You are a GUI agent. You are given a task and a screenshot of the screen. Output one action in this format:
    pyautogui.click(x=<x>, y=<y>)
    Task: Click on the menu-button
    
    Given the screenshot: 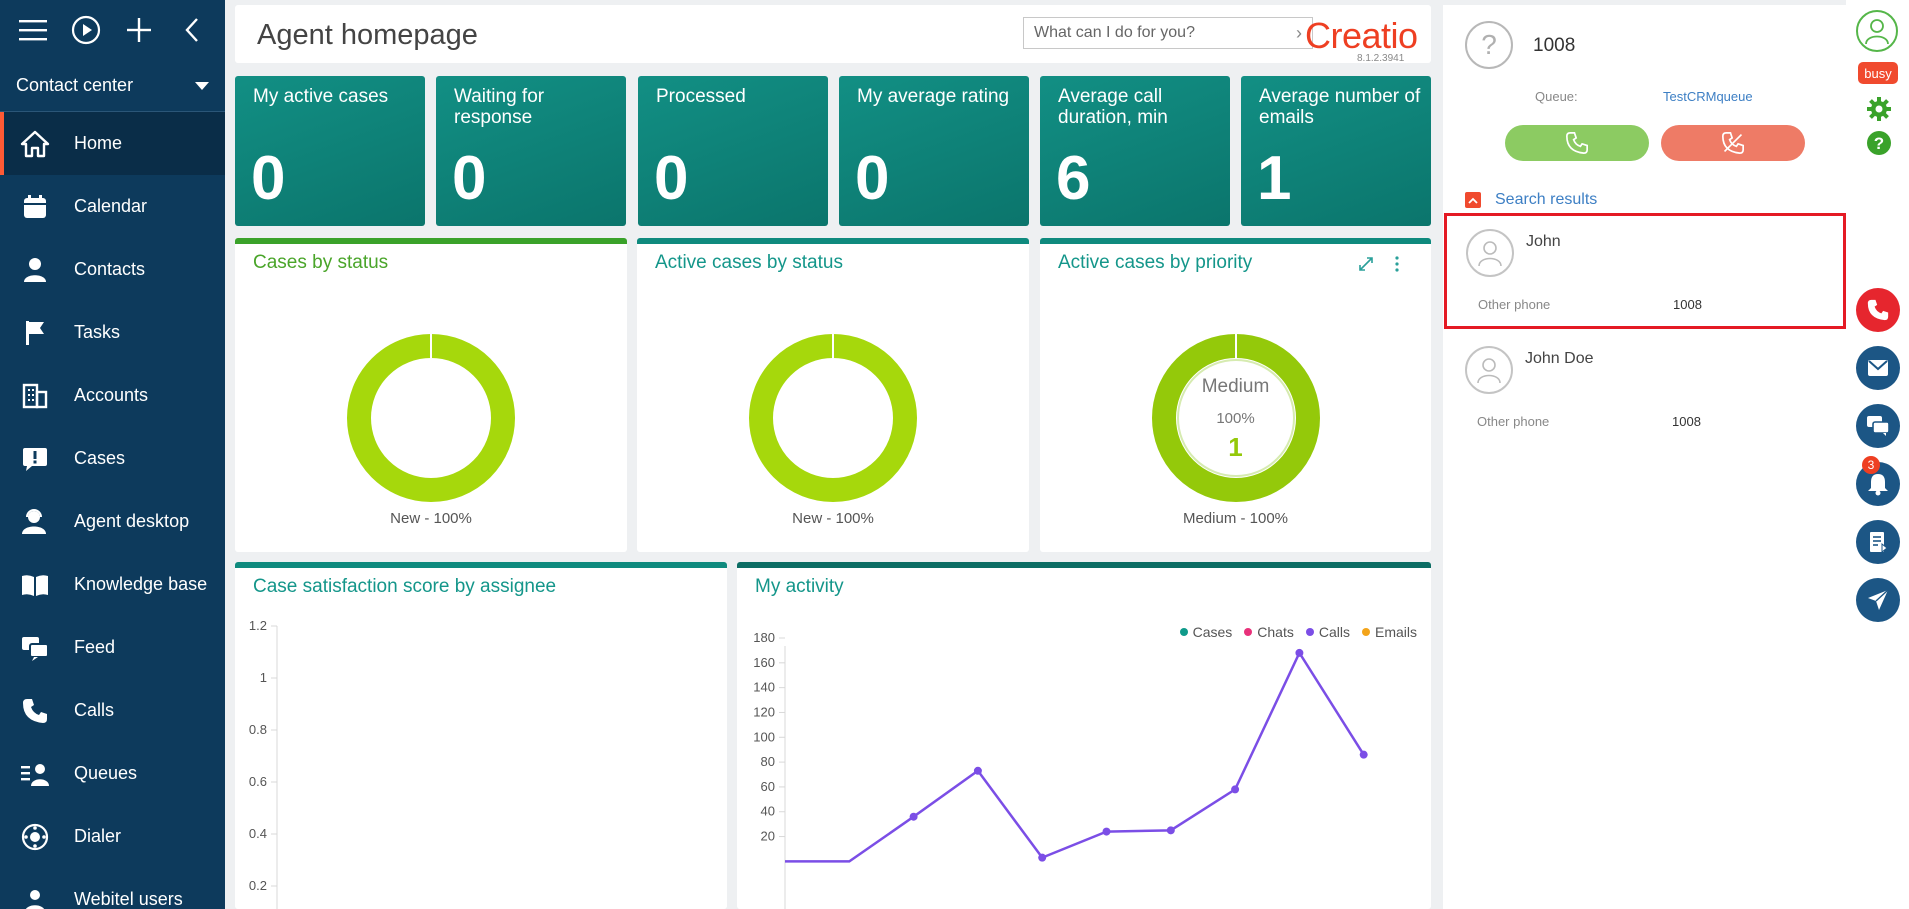 What is the action you would take?
    pyautogui.click(x=33, y=30)
    